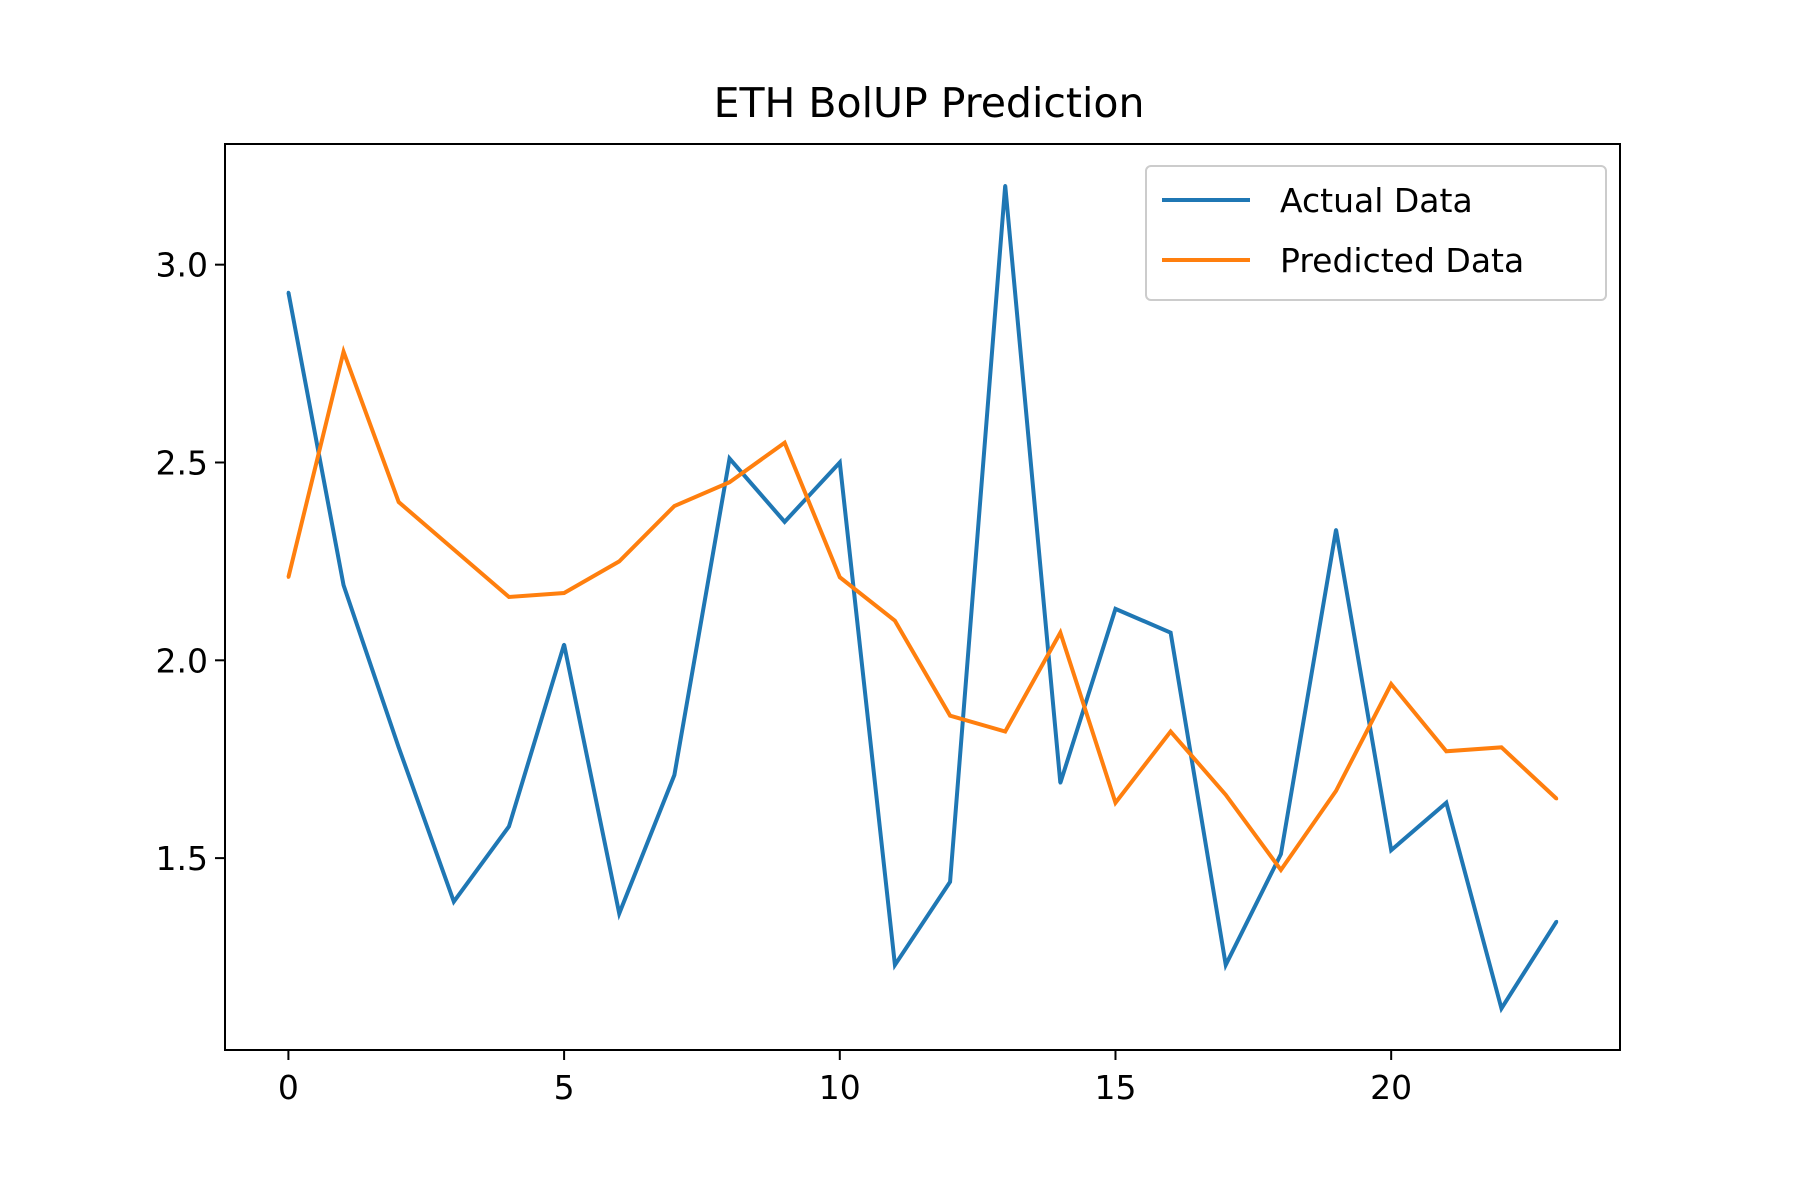 The height and width of the screenshot is (1204, 1800). Describe the element at coordinates (288, 1087) in the screenshot. I see `x-tick-label: 0` at that location.